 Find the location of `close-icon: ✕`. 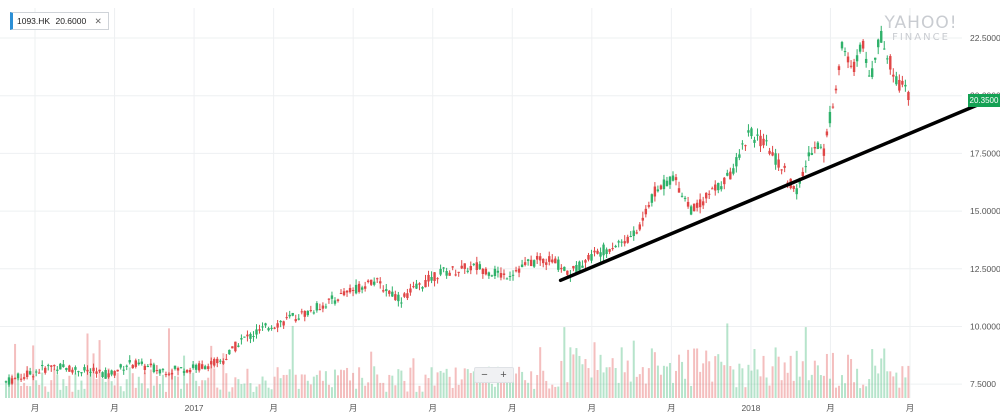

close-icon: ✕ is located at coordinates (98, 21).